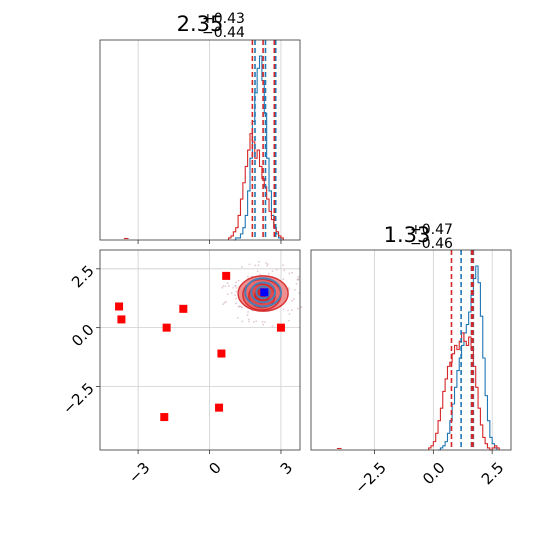 The image size is (550, 550). I want to click on title-2-main: 1.33, so click(407, 235).